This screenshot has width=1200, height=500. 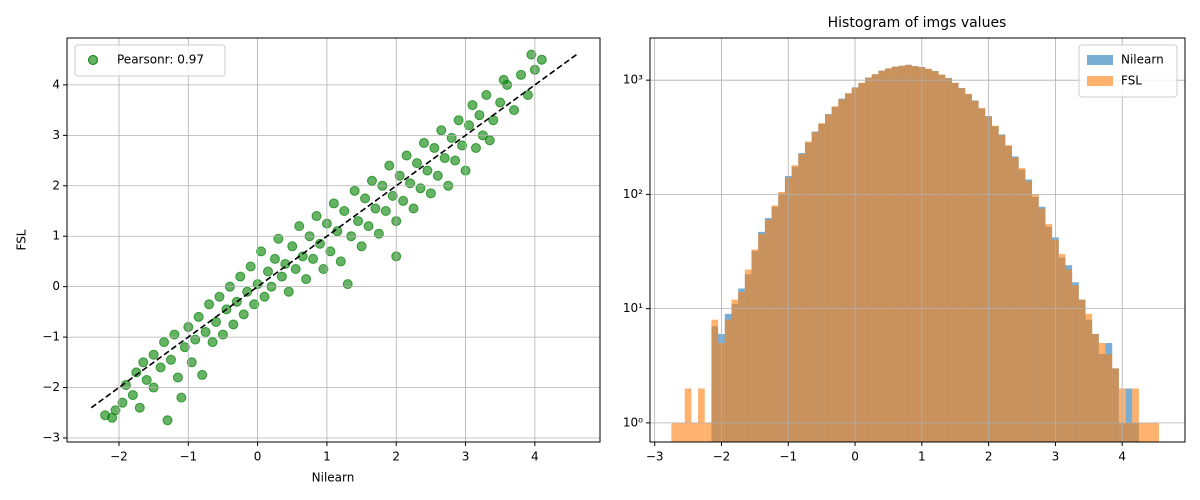 What do you see at coordinates (51, 337) in the screenshot?
I see `y-tick-label: −1` at bounding box center [51, 337].